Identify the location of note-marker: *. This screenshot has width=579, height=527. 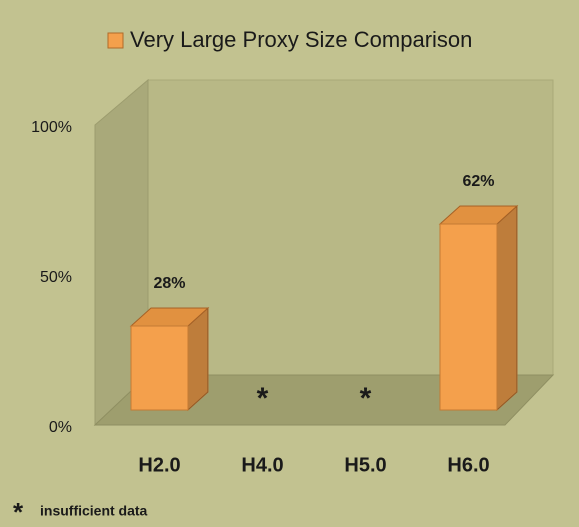
(18, 512).